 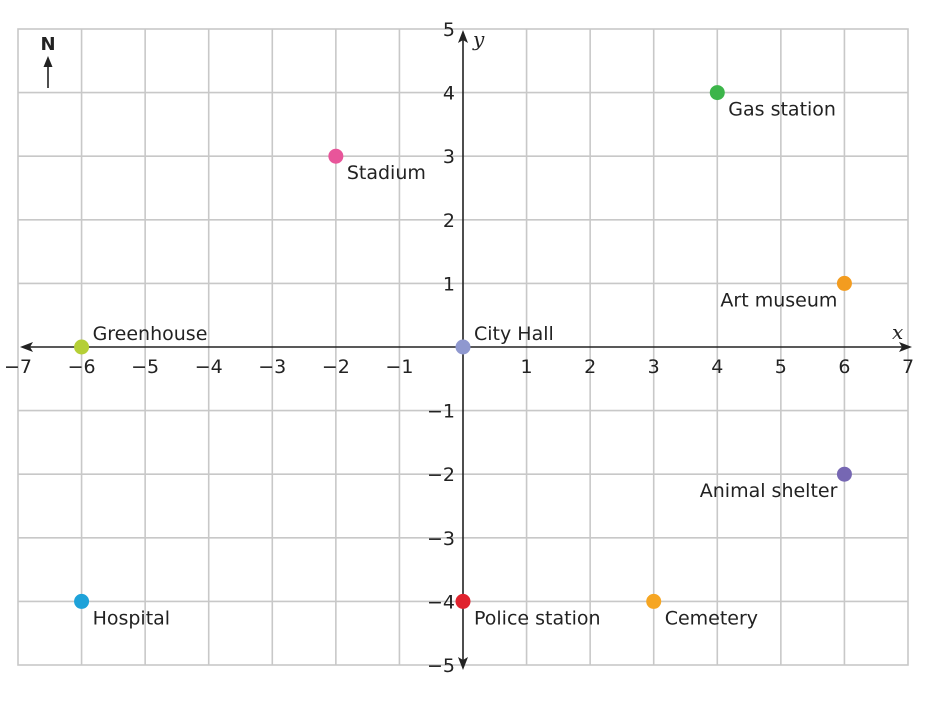 I want to click on y-tick-label: 3, so click(x=449, y=157).